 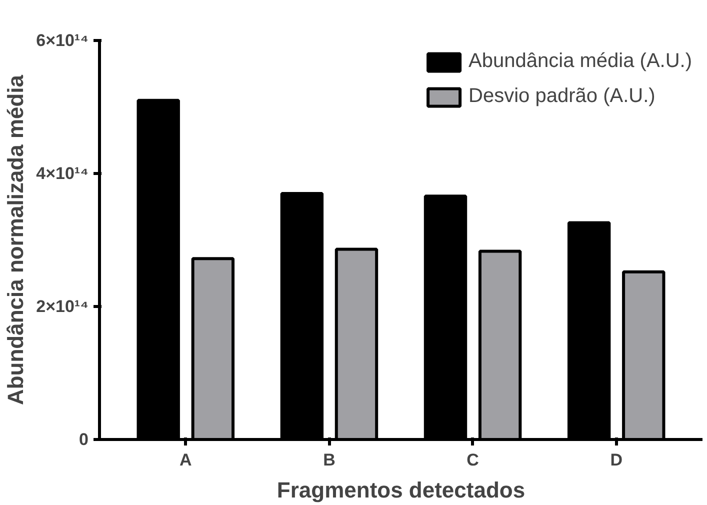 I want to click on y-axis-title: Abundância normalizada média, so click(x=15, y=240).